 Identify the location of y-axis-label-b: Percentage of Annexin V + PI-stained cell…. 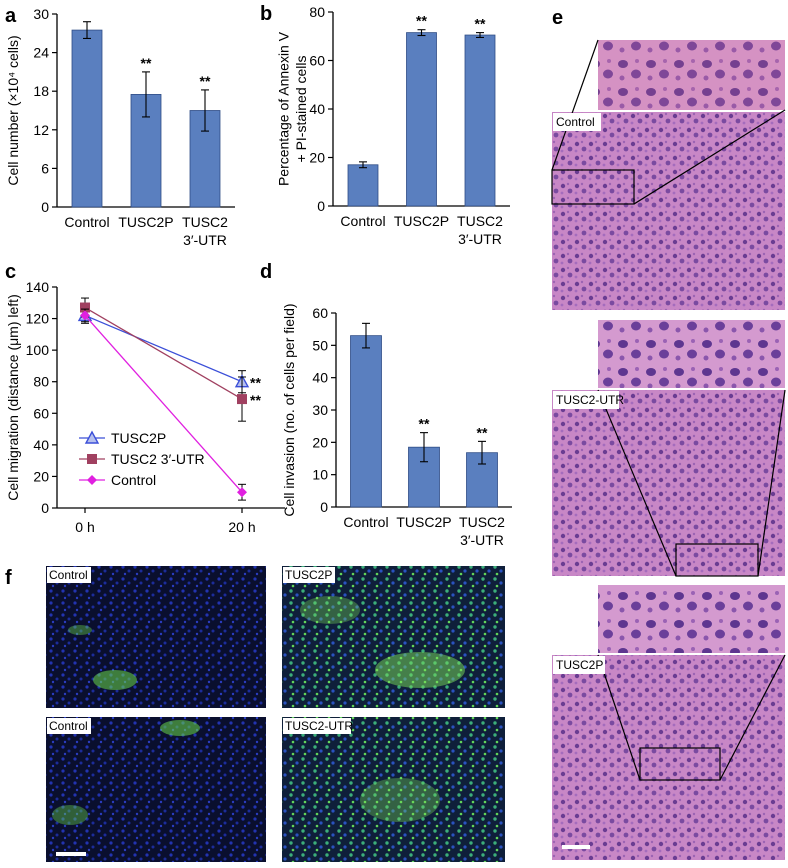
(293, 108).